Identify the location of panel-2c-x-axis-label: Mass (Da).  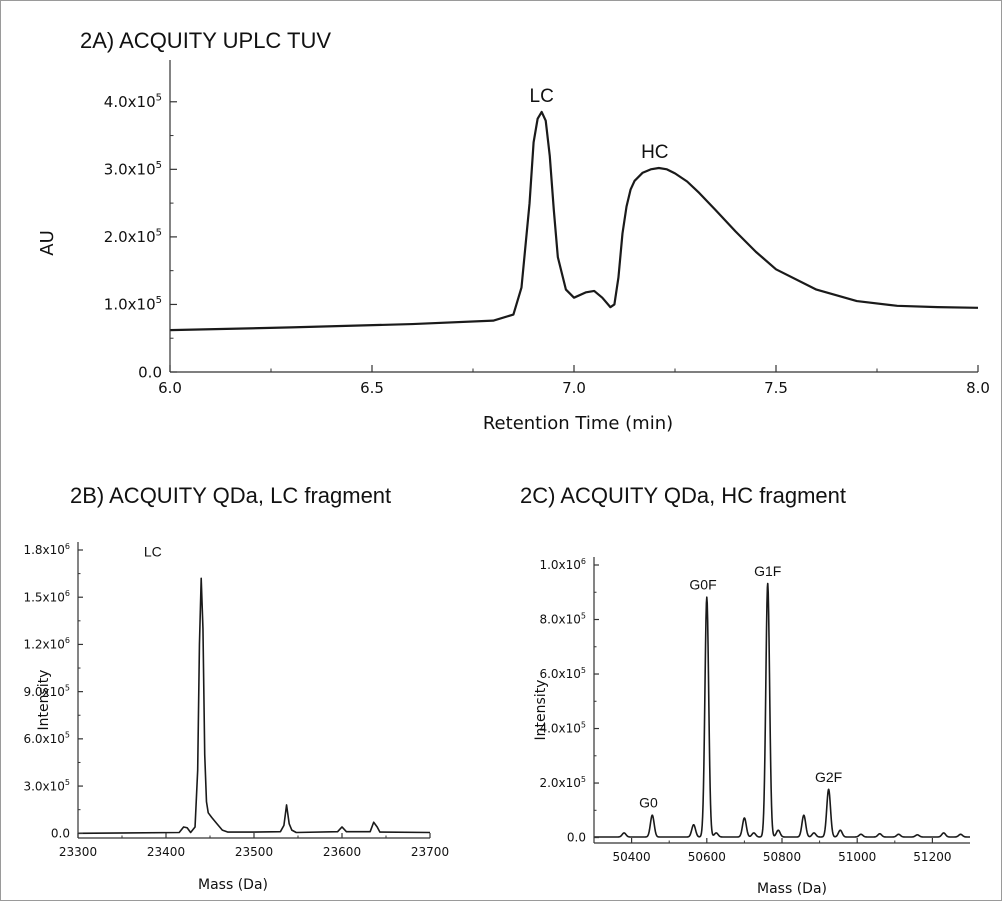
(792, 889).